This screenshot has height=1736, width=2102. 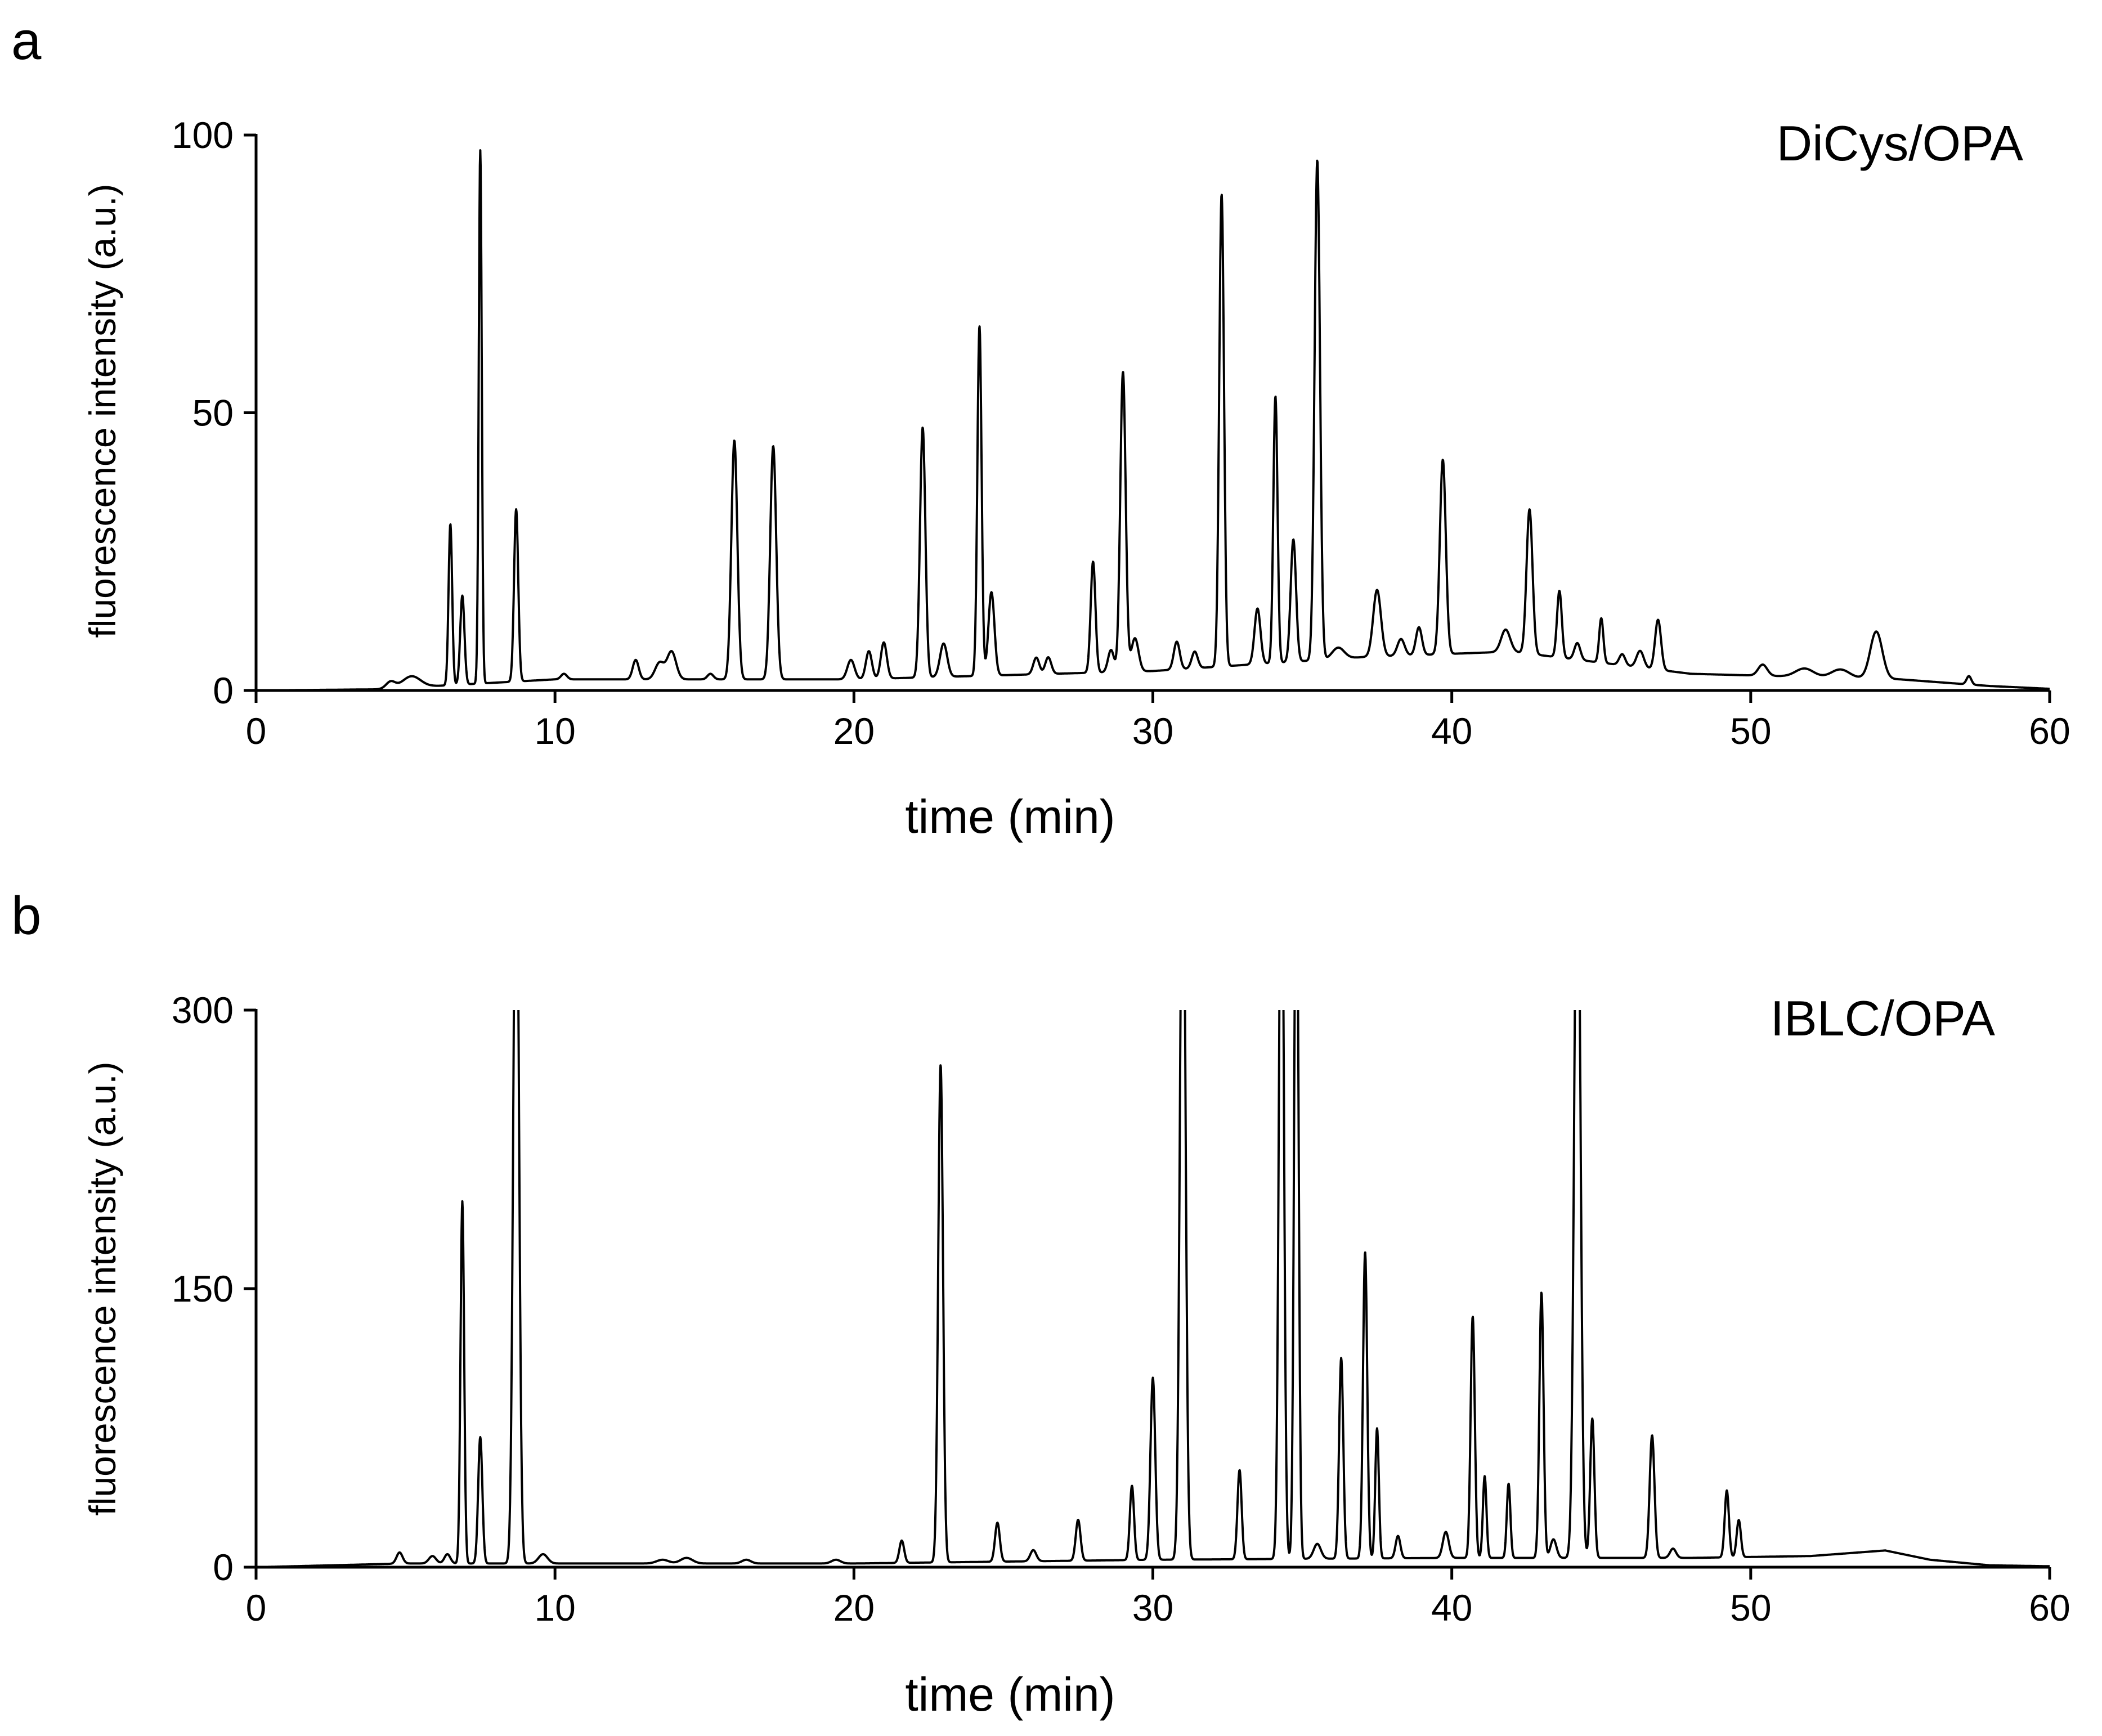 I want to click on panel-a-y-axis-label: fluorescence intensity (a.u.), so click(x=103, y=410).